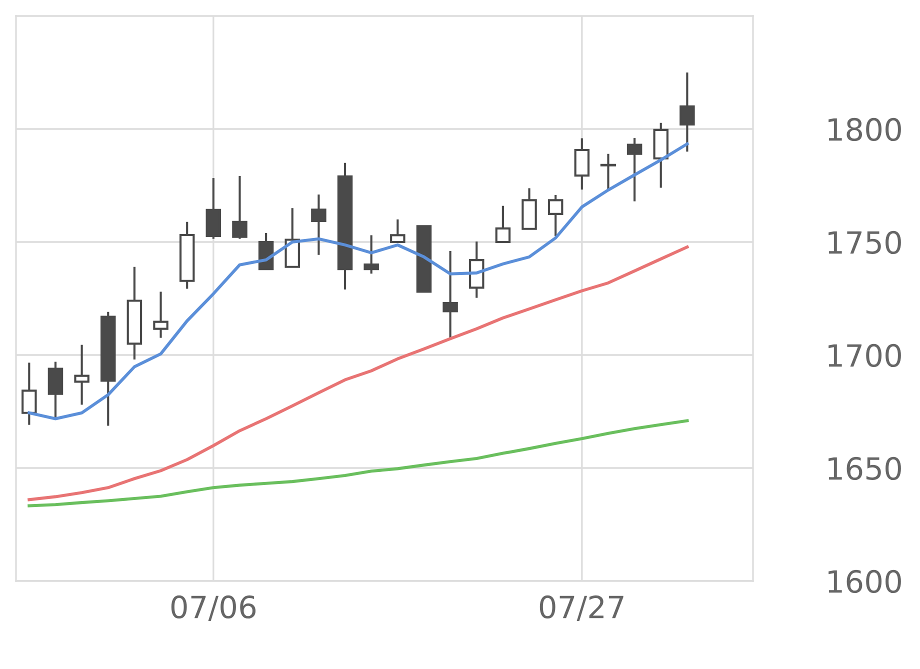 The image size is (920, 669). What do you see at coordinates (864, 356) in the screenshot?
I see `y-tick-label: 1700` at bounding box center [864, 356].